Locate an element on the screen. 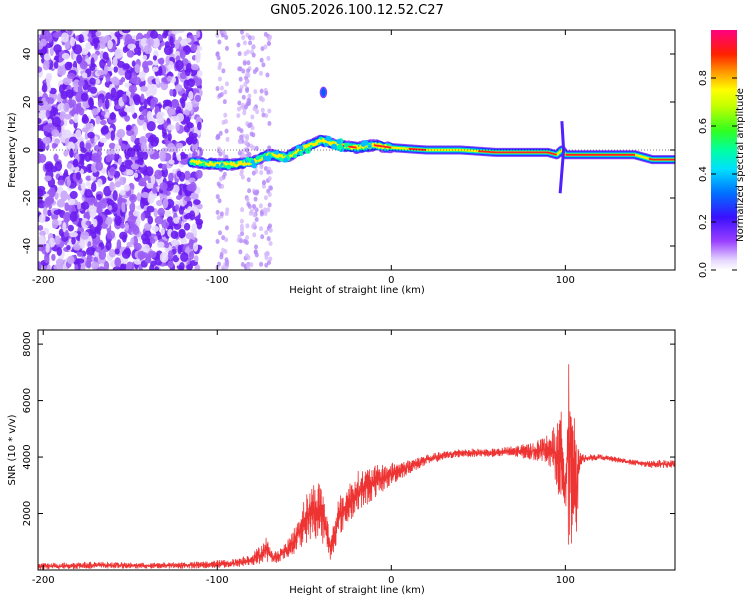 The image size is (750, 600). y-tick-label: 4000 is located at coordinates (27, 456).